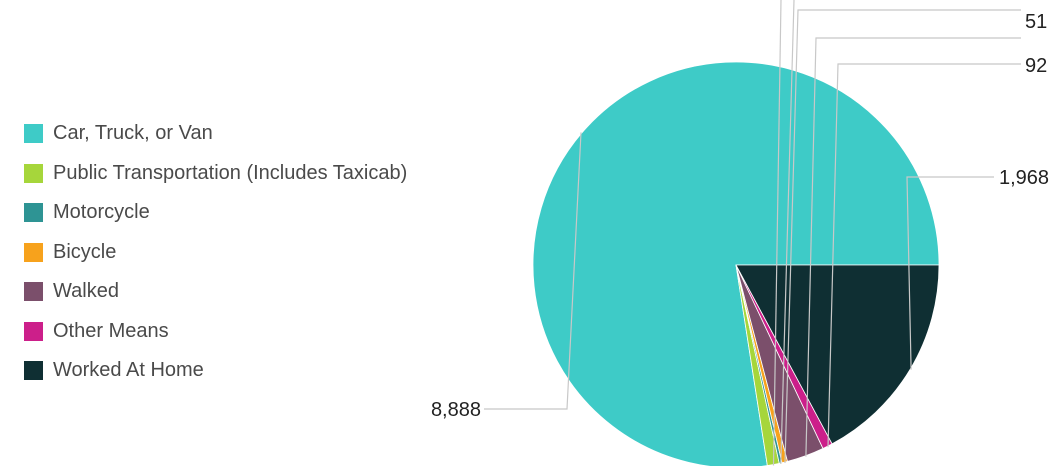  Describe the element at coordinates (1036, 22) in the screenshot. I see `data-label-bicycle: 51` at that location.